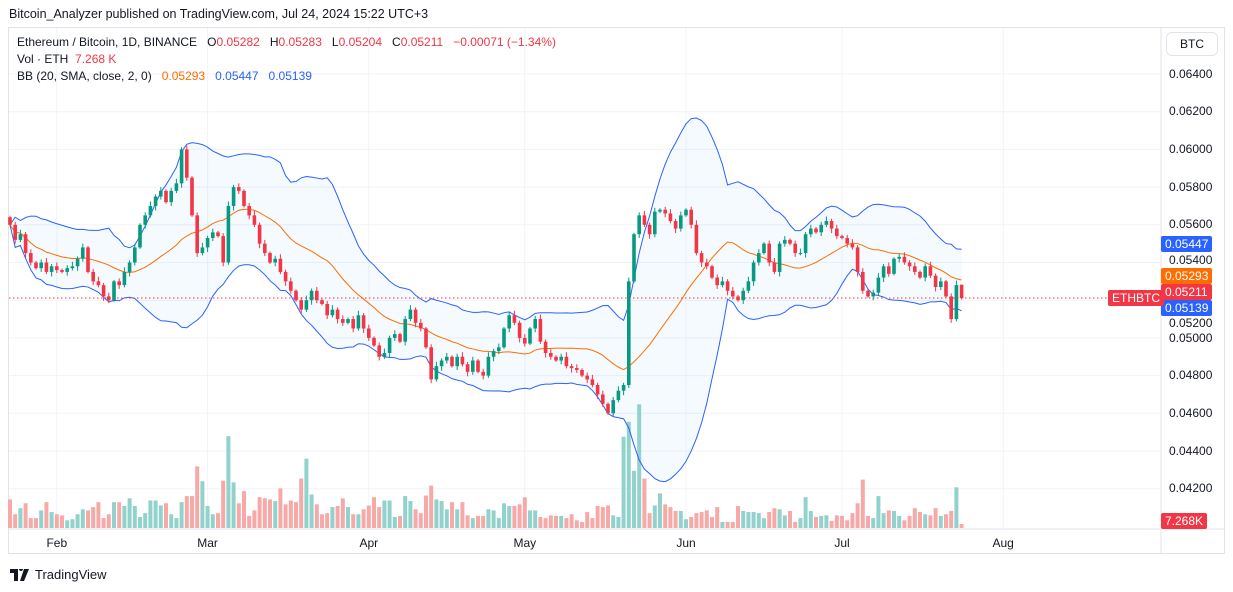 This screenshot has width=1233, height=592. I want to click on currency-button: BTC, so click(1192, 44).